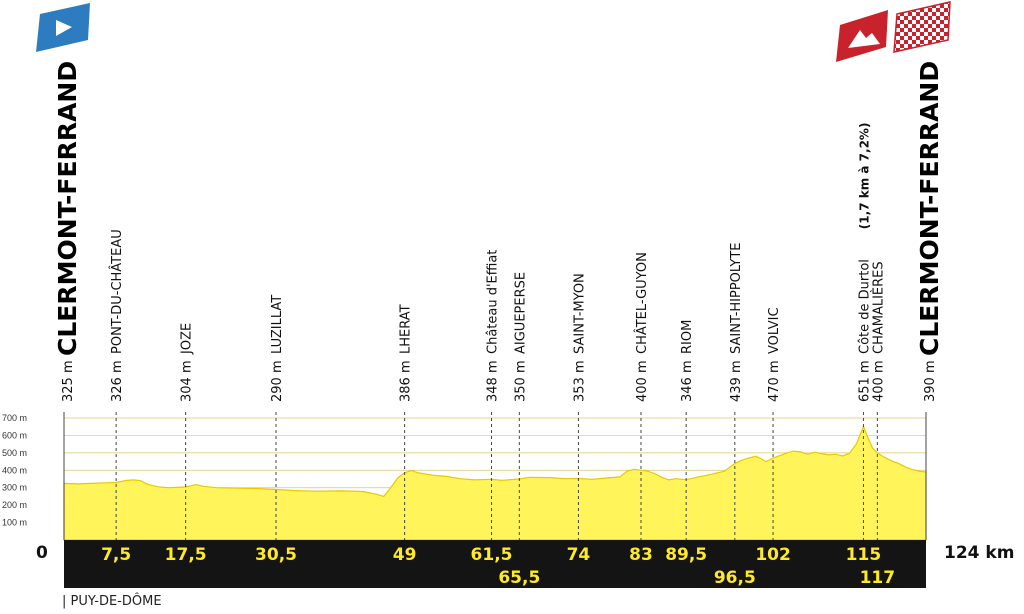 This screenshot has height=614, width=1024. I want to click on waypoint-name: SAINT-HIPPOLYTE, so click(736, 298).